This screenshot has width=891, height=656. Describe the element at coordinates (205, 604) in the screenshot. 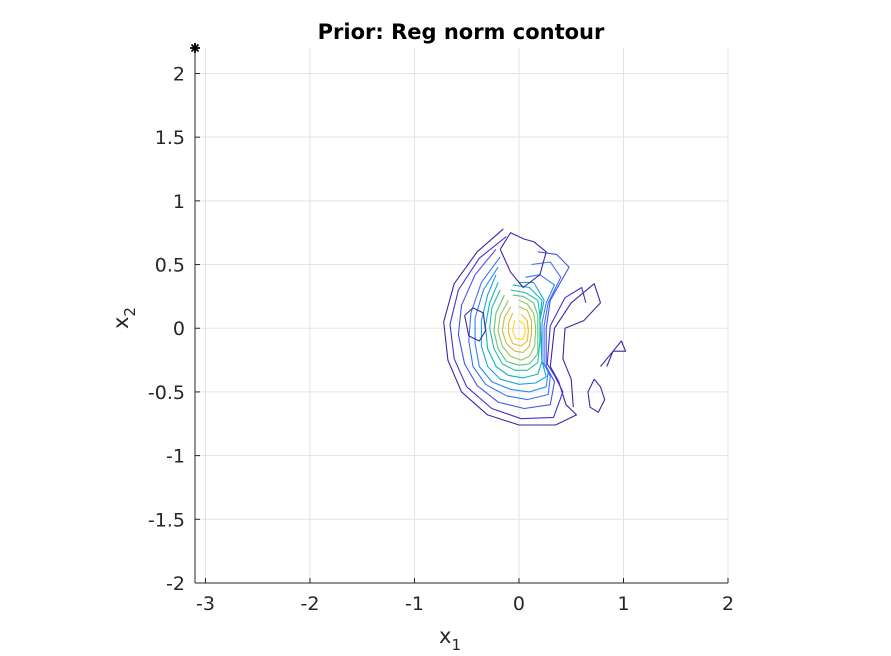

I see `x-tick-label: -3` at that location.